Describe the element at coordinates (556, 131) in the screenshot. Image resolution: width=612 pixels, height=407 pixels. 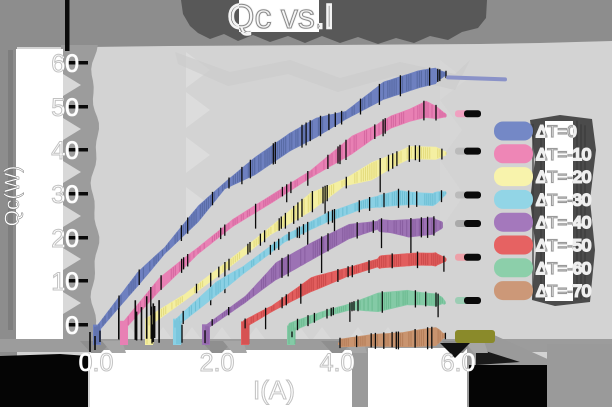
I see `svg-text: ΔT=0` at that location.